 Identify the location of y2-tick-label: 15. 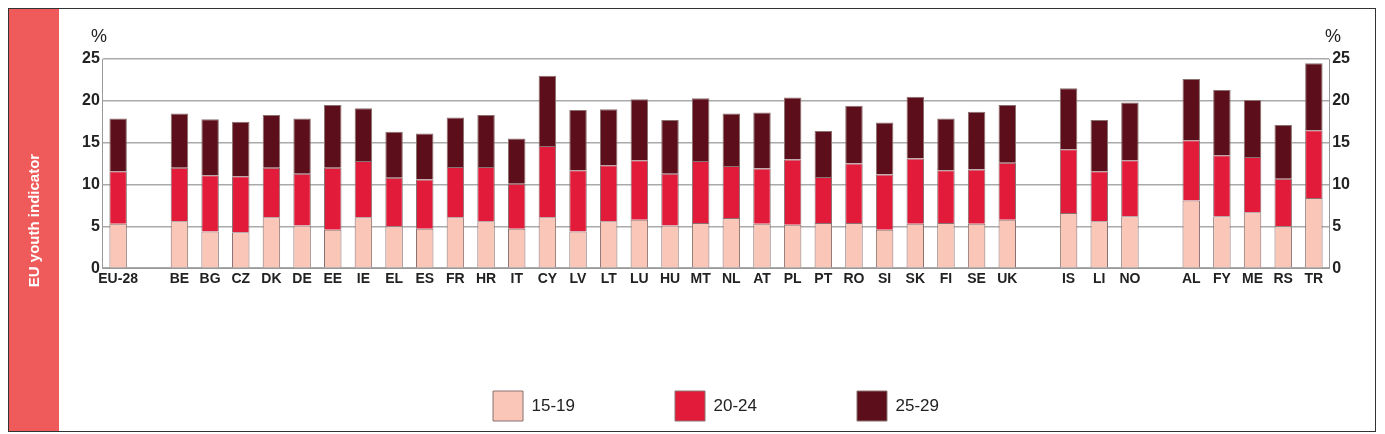
(1341, 142).